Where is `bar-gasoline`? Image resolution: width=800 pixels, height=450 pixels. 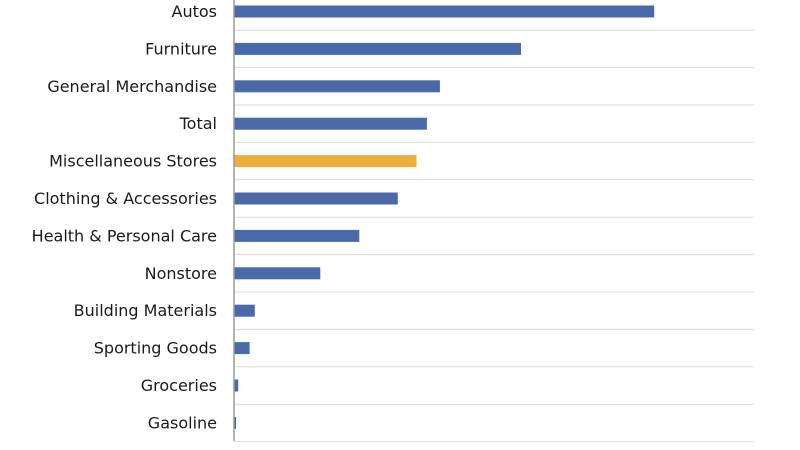
bar-gasoline is located at coordinates (235, 422).